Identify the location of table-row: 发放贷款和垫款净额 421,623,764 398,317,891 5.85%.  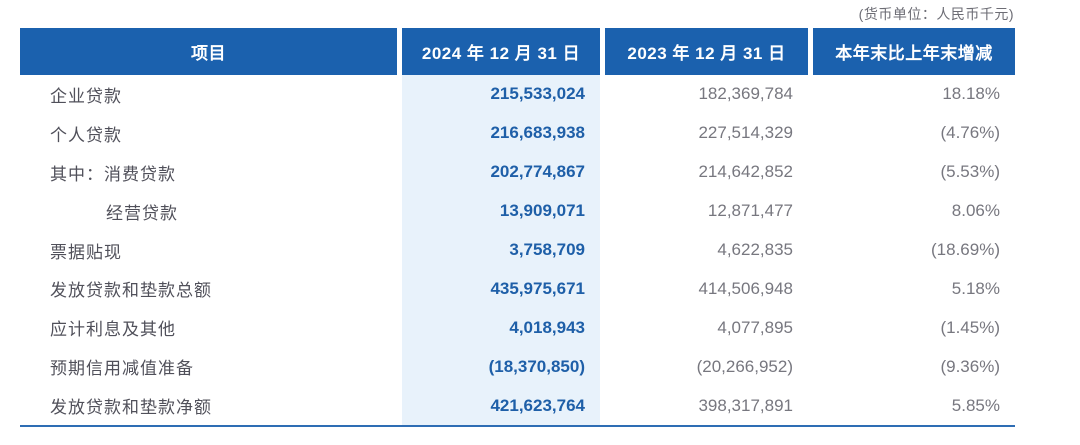
(517, 406).